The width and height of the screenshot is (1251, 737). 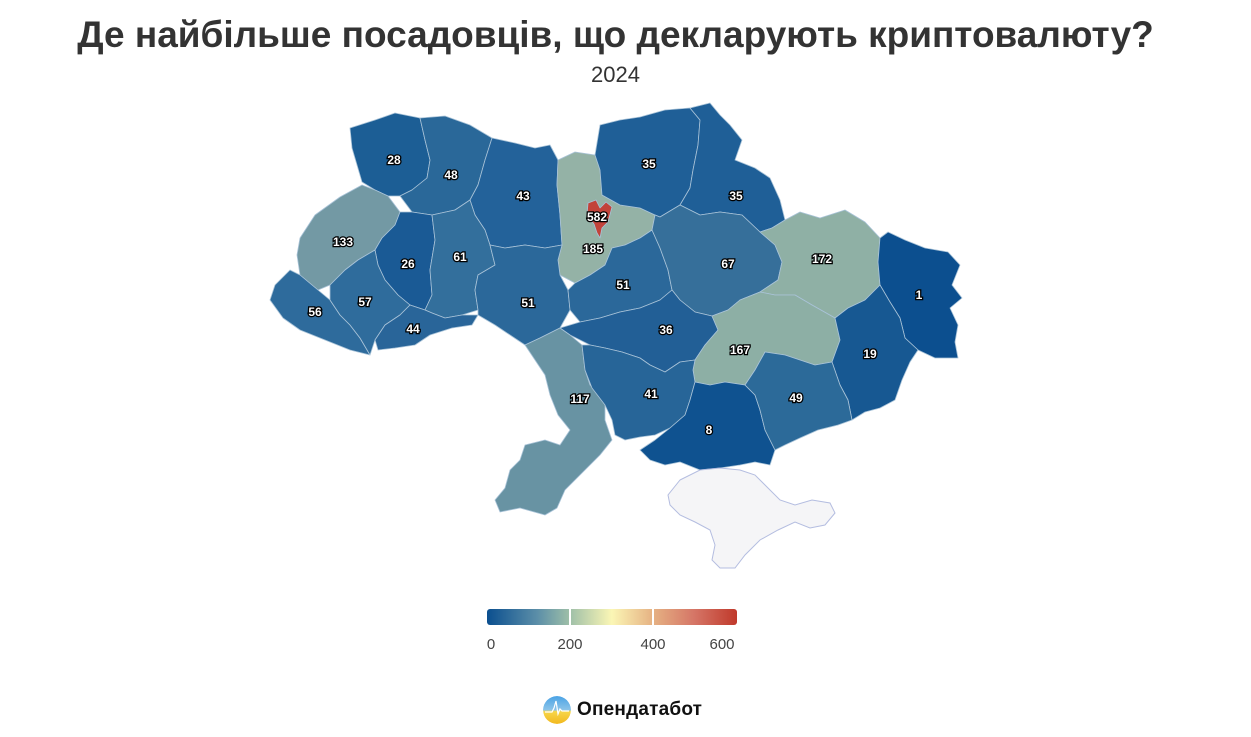 I want to click on label-mykolaiv: 41, so click(x=651, y=394).